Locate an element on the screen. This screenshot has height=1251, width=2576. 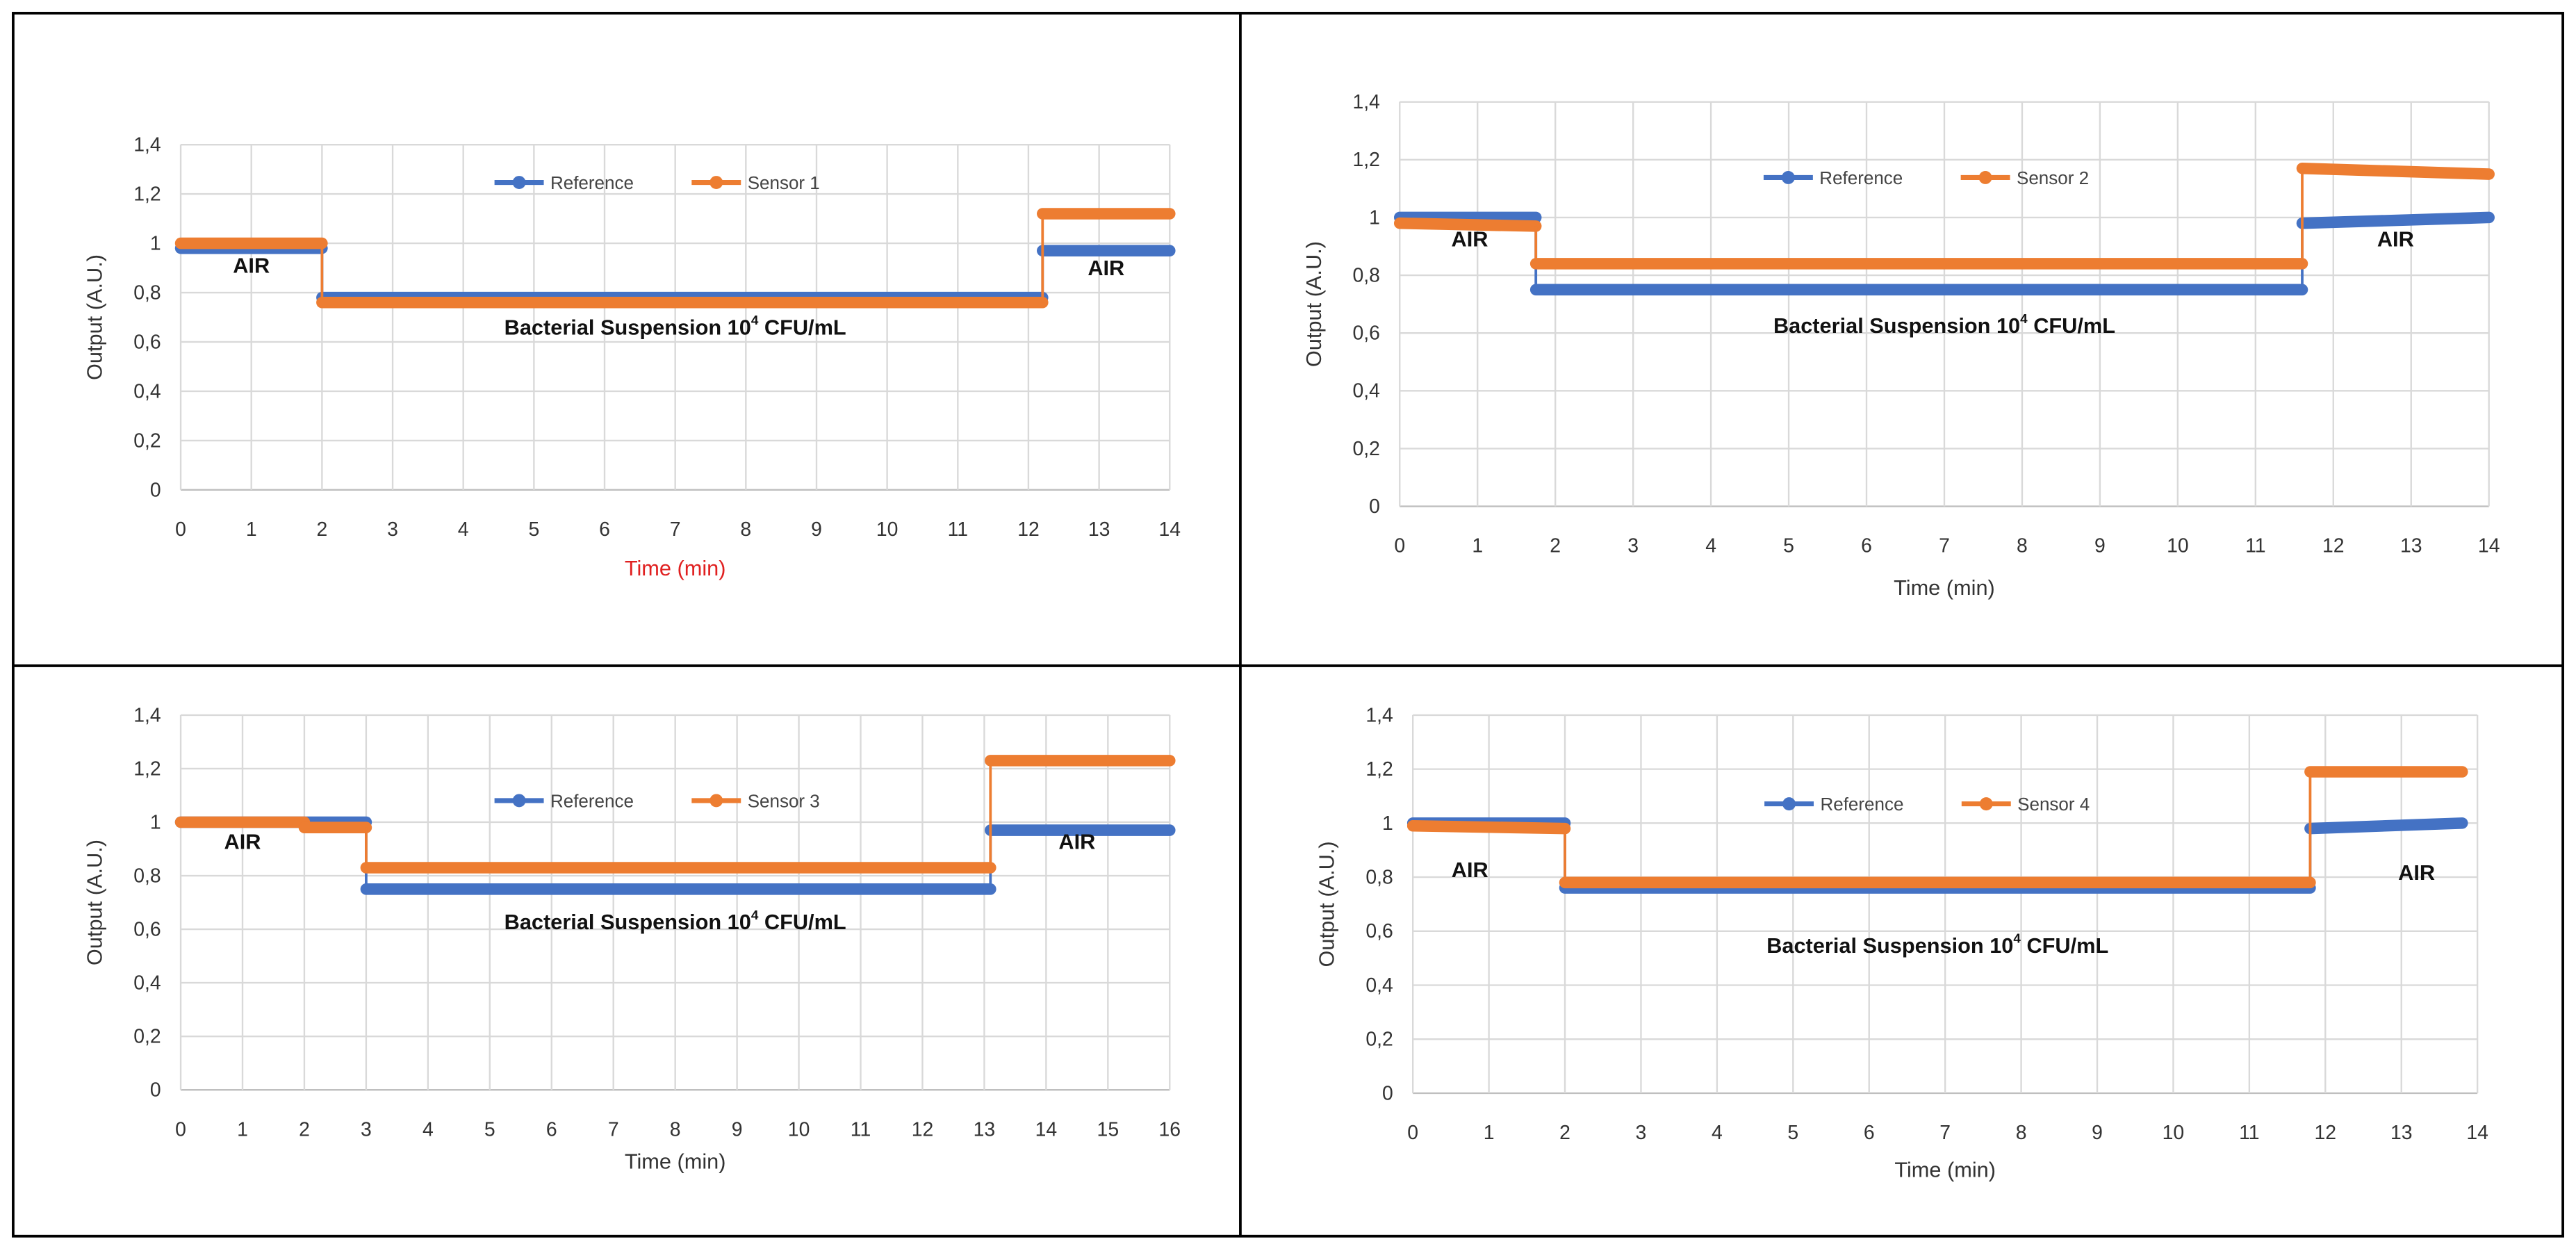
legend-label: Sensor 4 is located at coordinates (2053, 804).